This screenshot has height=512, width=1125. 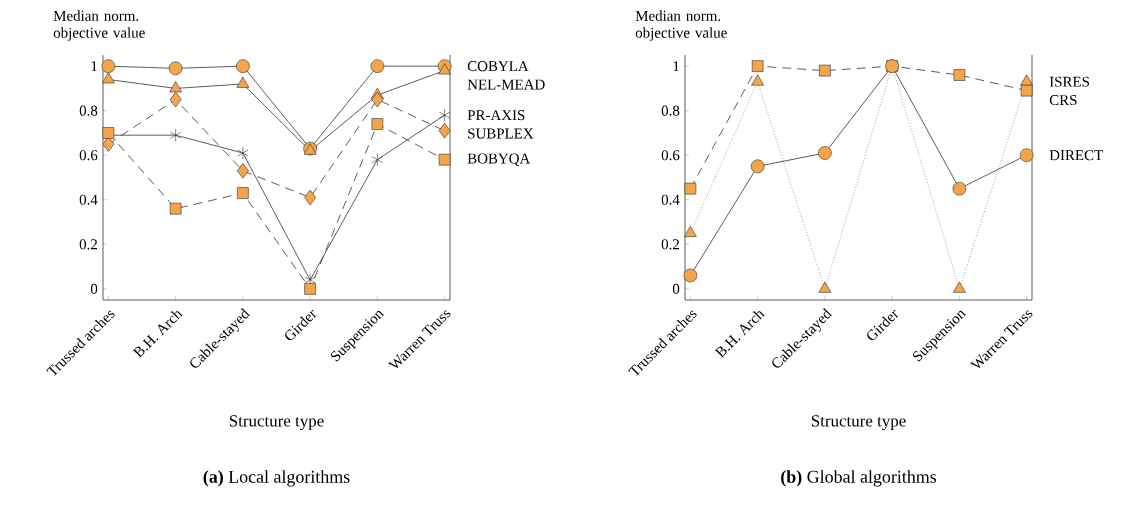 I want to click on text: (a) Local algorithms, so click(x=276, y=478).